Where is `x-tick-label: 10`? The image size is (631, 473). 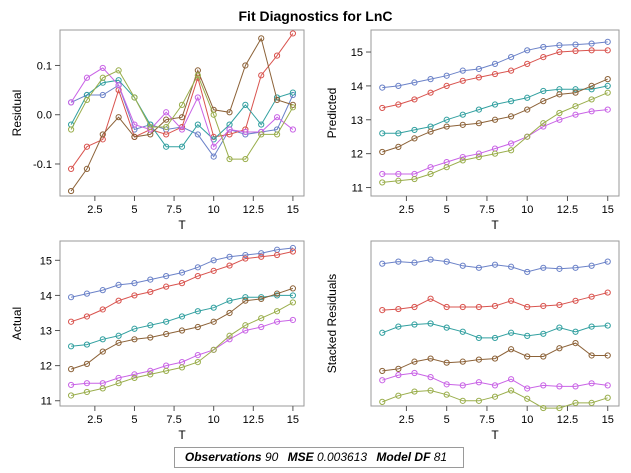 x-tick-label: 10 is located at coordinates (527, 210).